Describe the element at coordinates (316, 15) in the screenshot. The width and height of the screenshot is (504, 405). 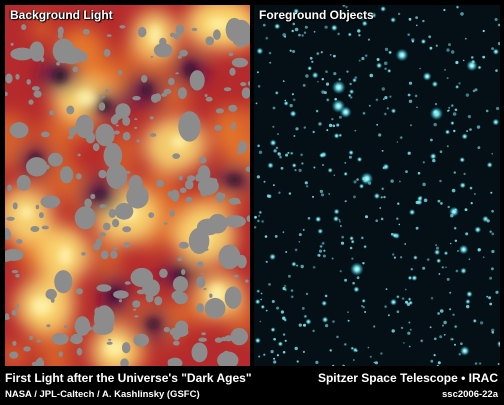
I see `foreground-objects-label: Foreground Objects` at that location.